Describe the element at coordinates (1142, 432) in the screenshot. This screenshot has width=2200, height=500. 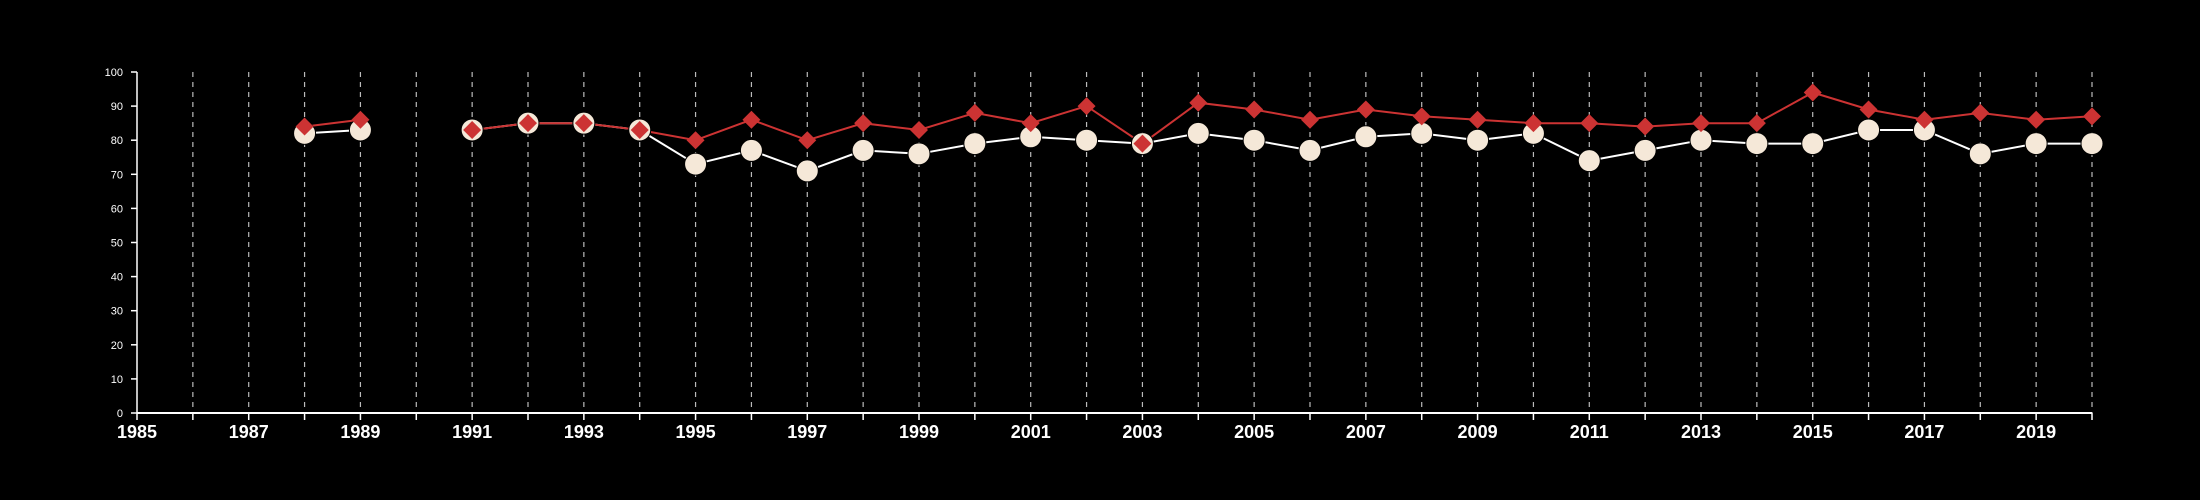
I see `x-tick-label: 2003` at that location.